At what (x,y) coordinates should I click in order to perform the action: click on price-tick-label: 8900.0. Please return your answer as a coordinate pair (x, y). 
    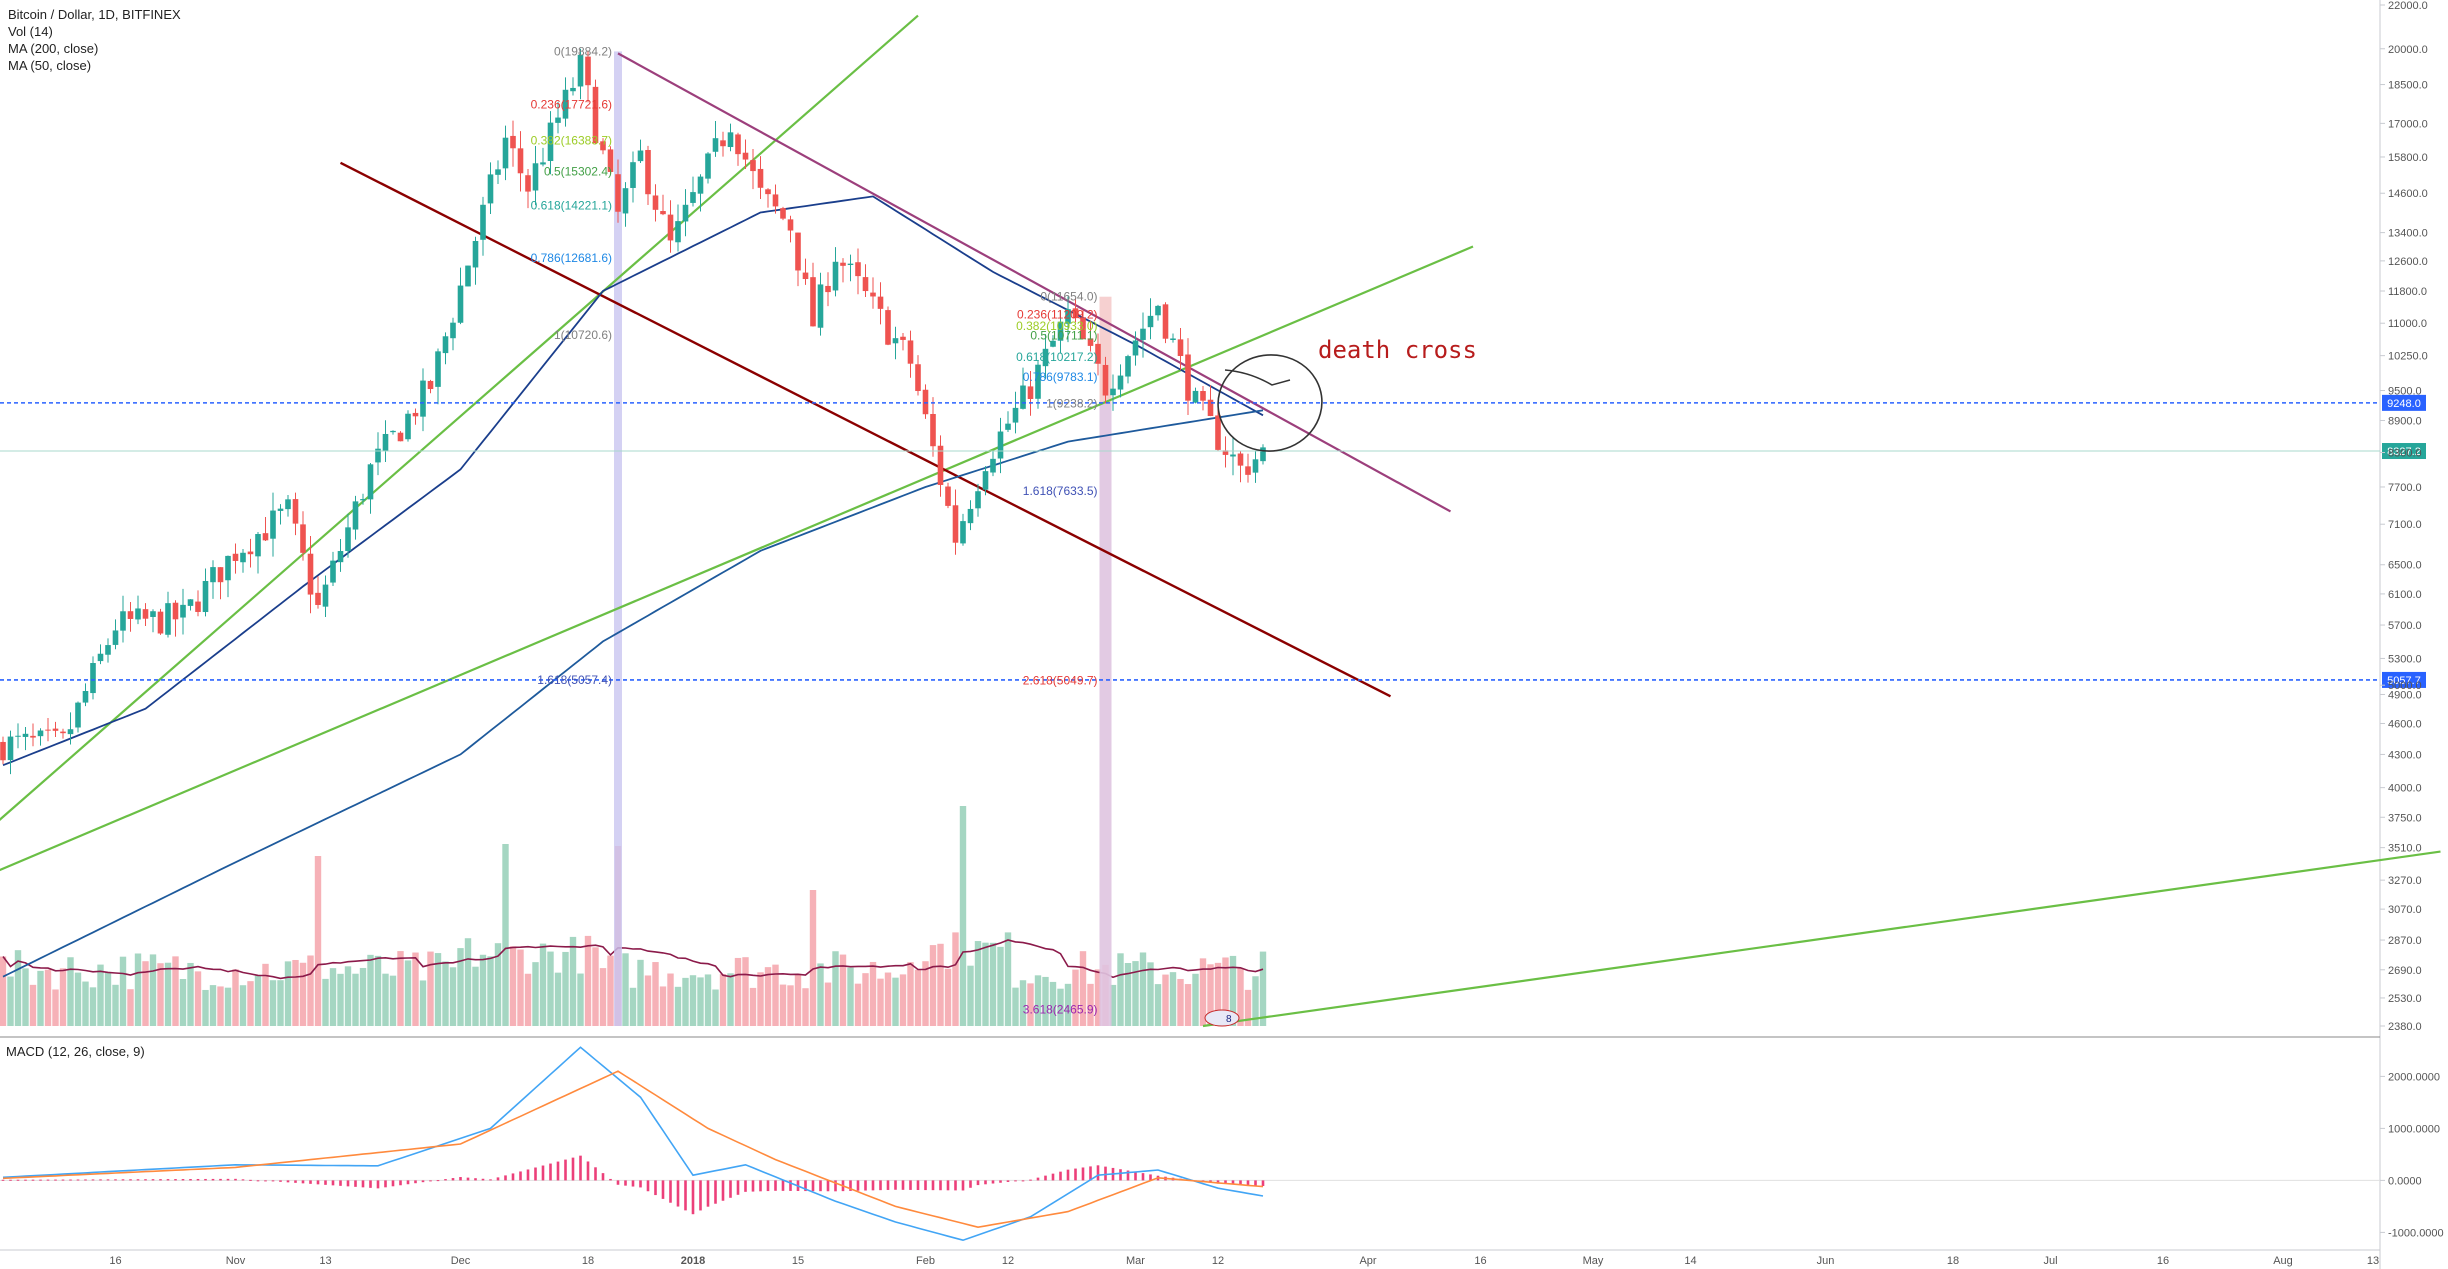
    Looking at the image, I should click on (2405, 421).